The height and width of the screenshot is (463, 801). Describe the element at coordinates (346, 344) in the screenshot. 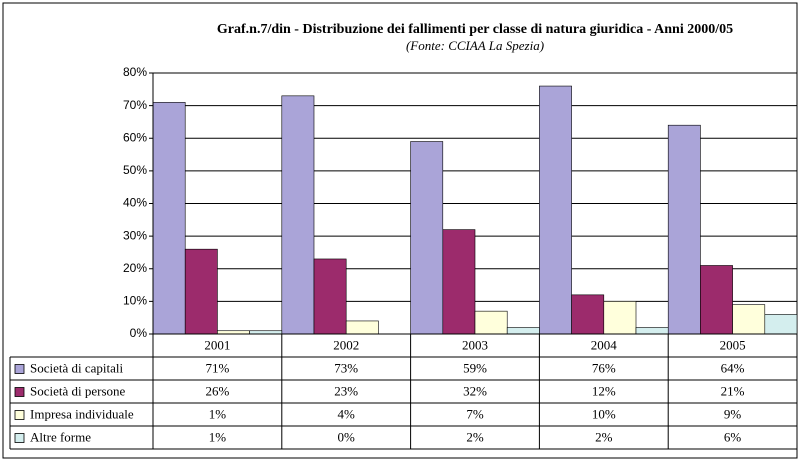

I see `x-tick-label: 2002` at that location.